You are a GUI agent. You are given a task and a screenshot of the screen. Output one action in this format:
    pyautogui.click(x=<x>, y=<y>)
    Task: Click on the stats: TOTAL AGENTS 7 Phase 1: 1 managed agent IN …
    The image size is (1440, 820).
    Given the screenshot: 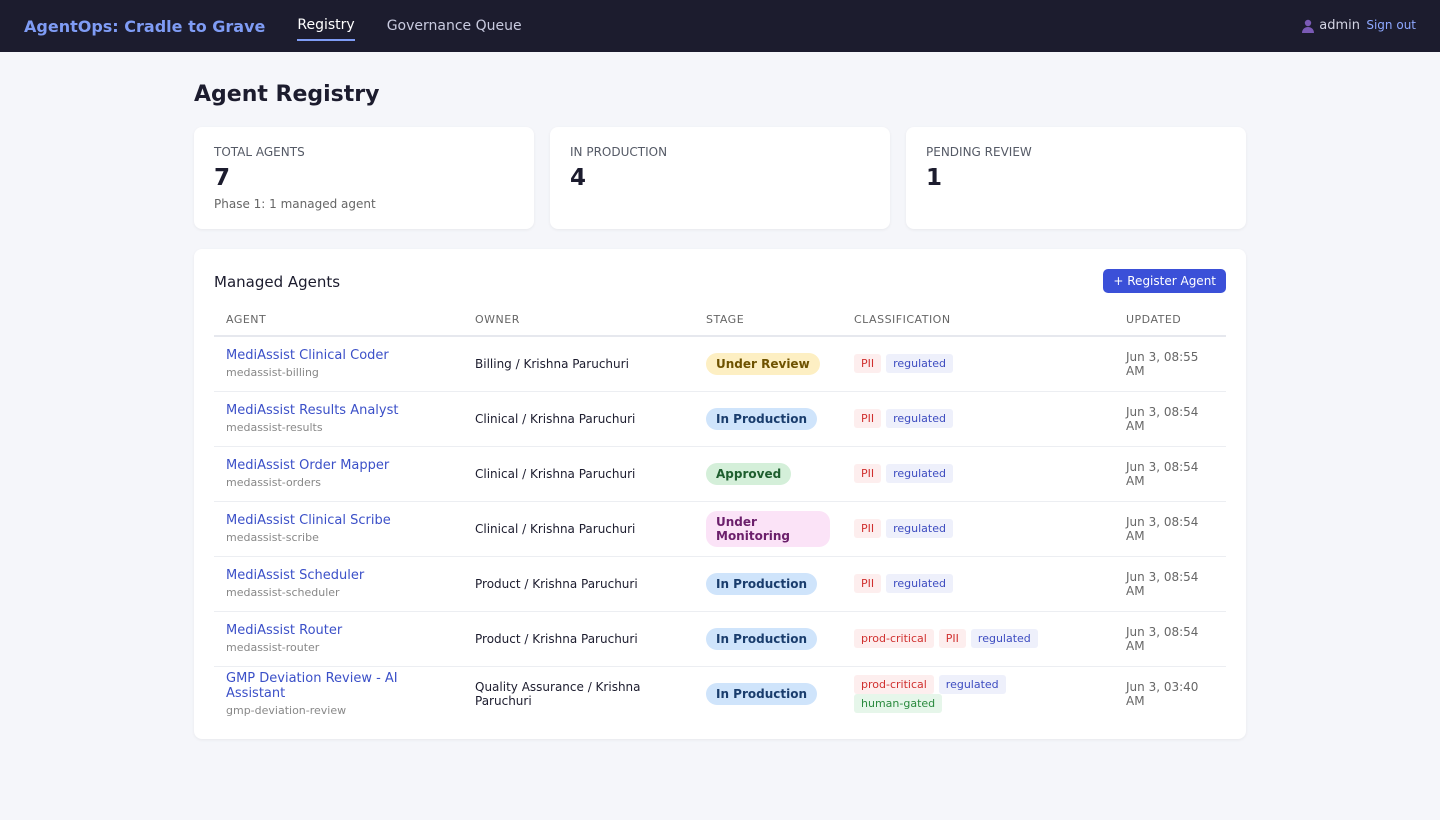 What is the action you would take?
    pyautogui.click(x=720, y=178)
    